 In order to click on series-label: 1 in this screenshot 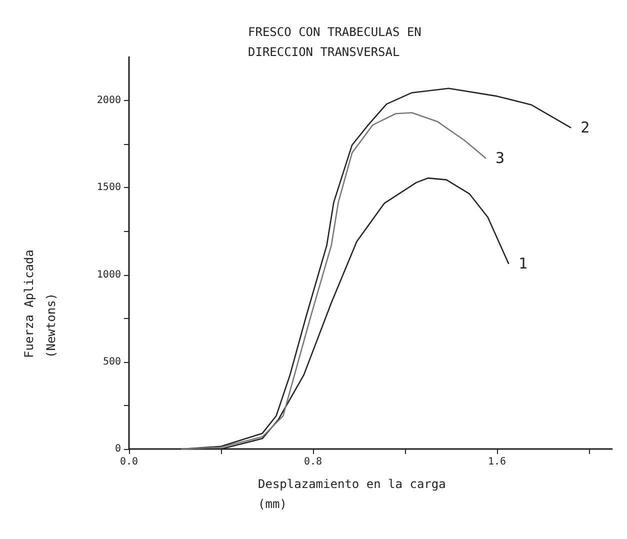, I will do `click(523, 263)`.